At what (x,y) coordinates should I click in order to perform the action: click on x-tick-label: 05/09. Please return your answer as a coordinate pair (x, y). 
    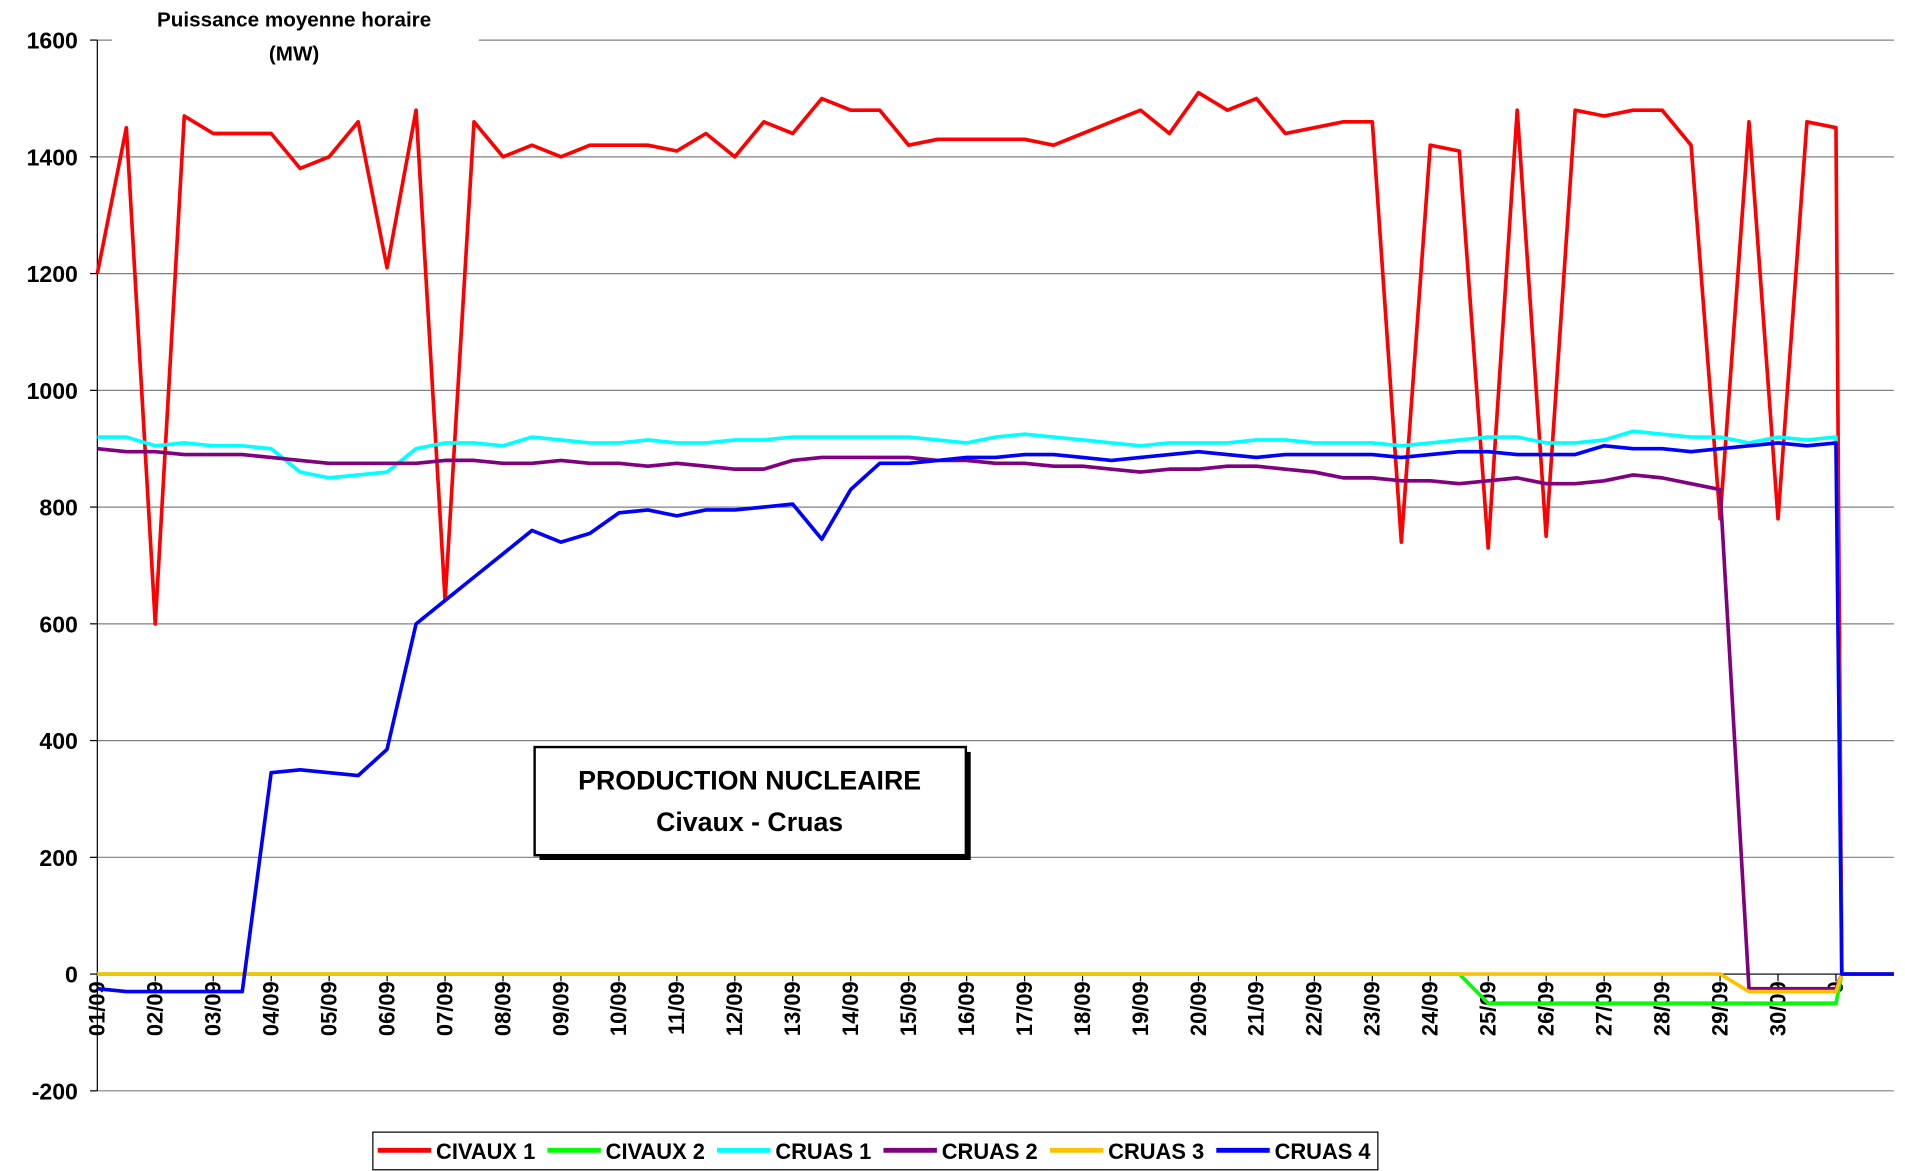
    Looking at the image, I should click on (328, 1008).